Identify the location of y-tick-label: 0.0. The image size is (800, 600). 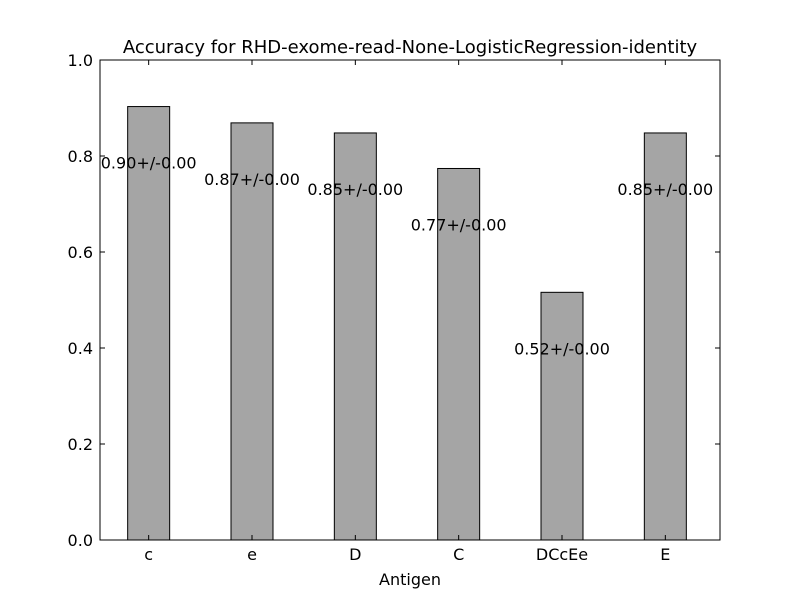
(80, 540).